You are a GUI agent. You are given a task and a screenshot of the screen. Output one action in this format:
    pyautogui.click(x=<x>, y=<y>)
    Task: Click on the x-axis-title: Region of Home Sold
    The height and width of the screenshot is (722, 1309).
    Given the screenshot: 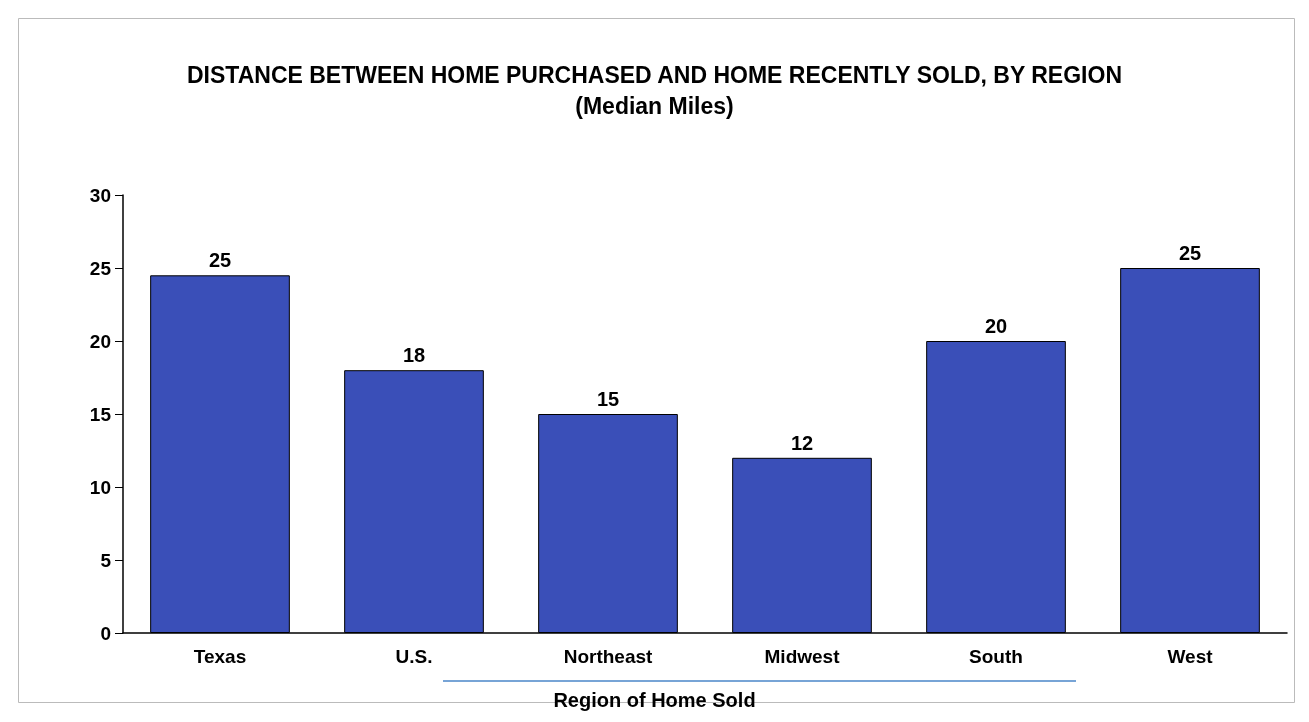 What is the action you would take?
    pyautogui.click(x=654, y=700)
    